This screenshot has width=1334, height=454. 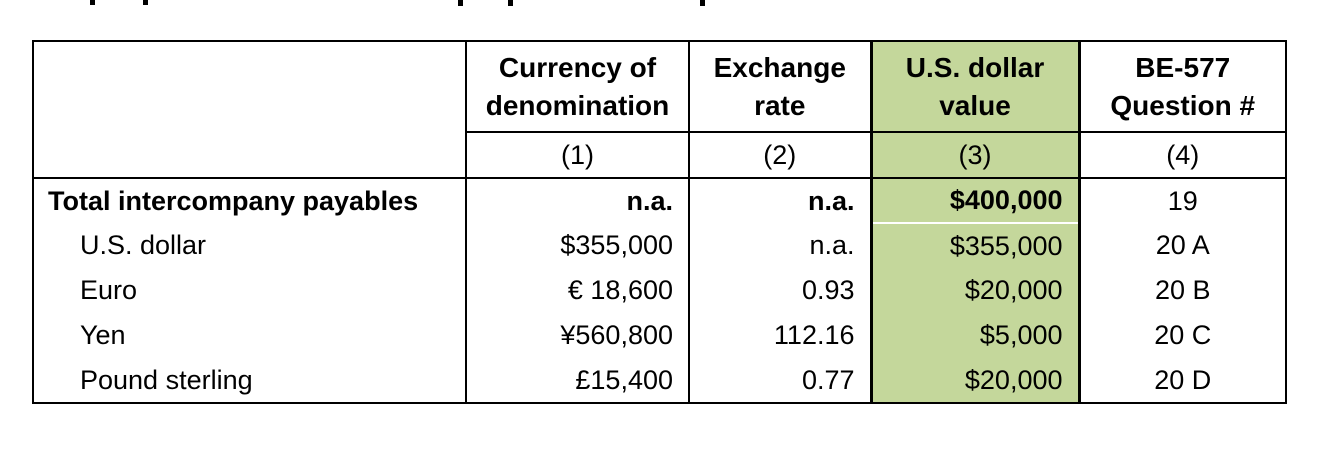 I want to click on table-row-us-dollar: U.S. dollar $355,000 n.a. $355,000 20 A, so click(x=659, y=245).